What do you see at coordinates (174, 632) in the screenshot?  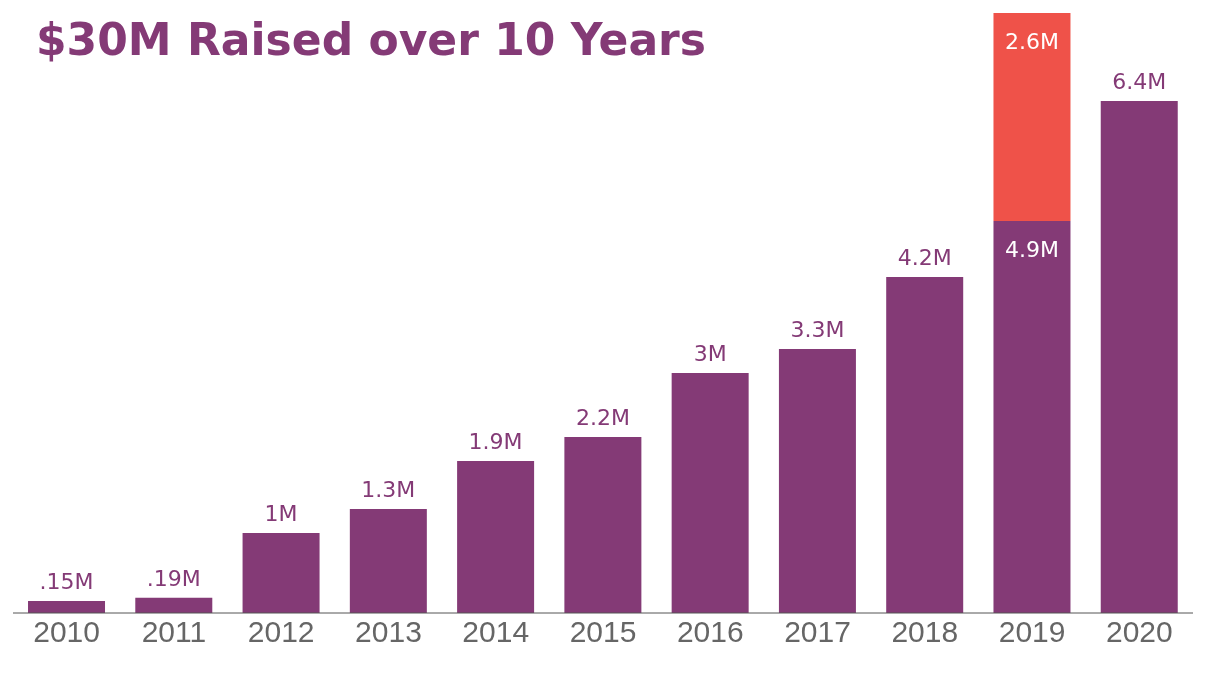 I see `x-tick-label: 2011` at bounding box center [174, 632].